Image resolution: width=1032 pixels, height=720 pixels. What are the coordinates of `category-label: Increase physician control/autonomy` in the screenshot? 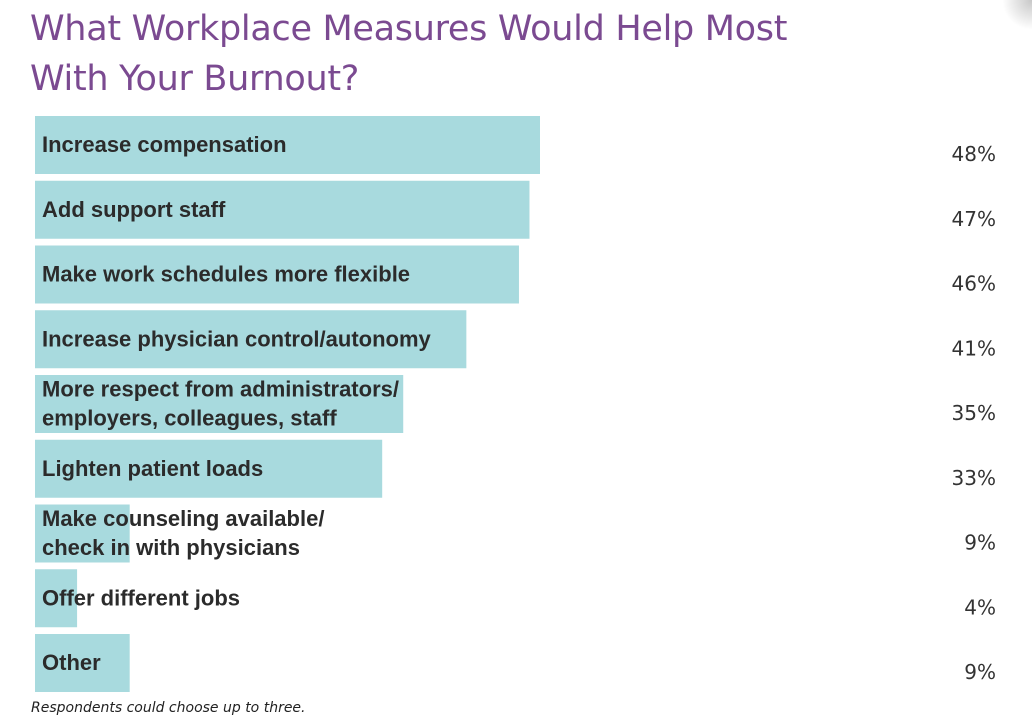 It's located at (237, 338).